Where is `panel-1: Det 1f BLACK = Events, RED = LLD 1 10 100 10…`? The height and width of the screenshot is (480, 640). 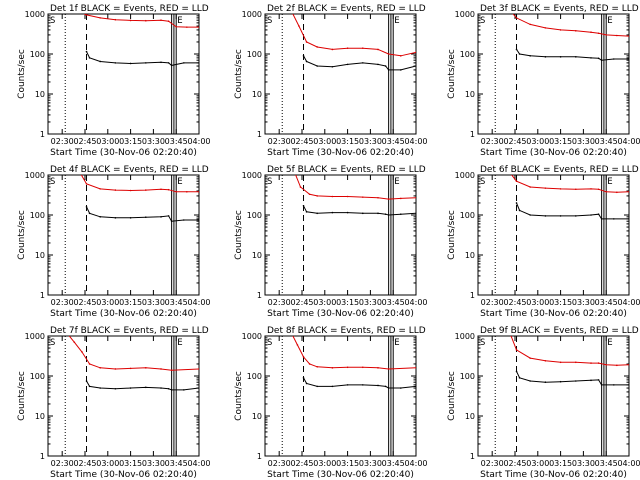
panel-1: Det 1f BLACK = Events, RED = LLD 1 10 100 10… is located at coordinates (114, 81).